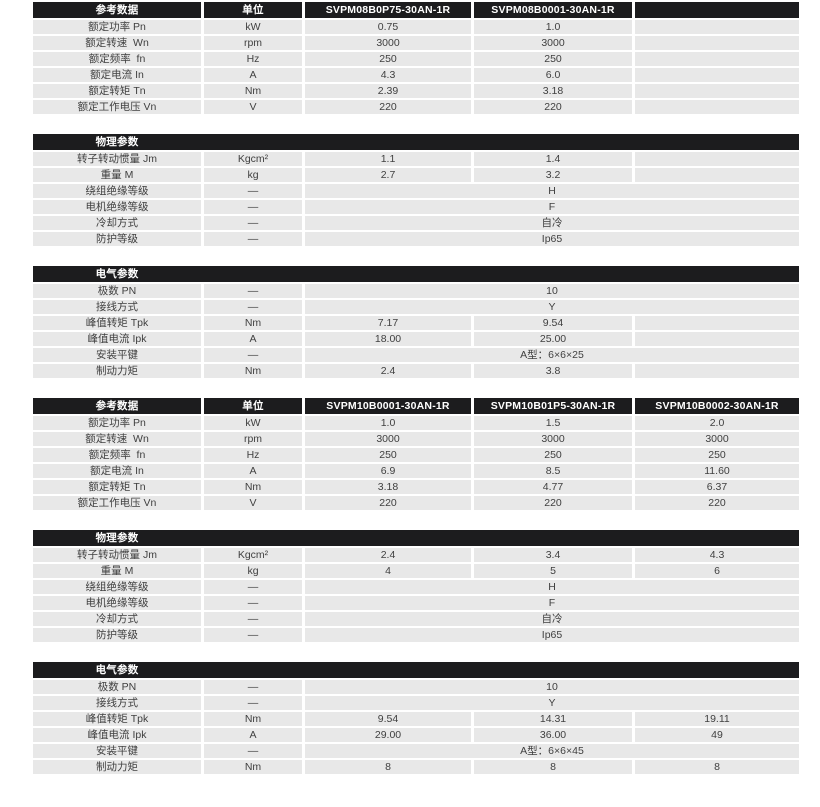 Image resolution: width=820 pixels, height=807 pixels. What do you see at coordinates (717, 422) in the screenshot?
I see `row-value: 2.0` at bounding box center [717, 422].